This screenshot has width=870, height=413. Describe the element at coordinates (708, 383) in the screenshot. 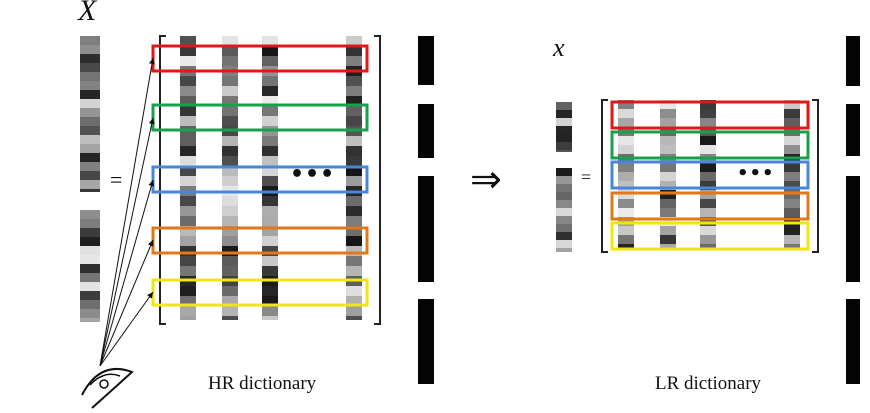

I see `lr-dictionary-caption: LR dictionary` at that location.